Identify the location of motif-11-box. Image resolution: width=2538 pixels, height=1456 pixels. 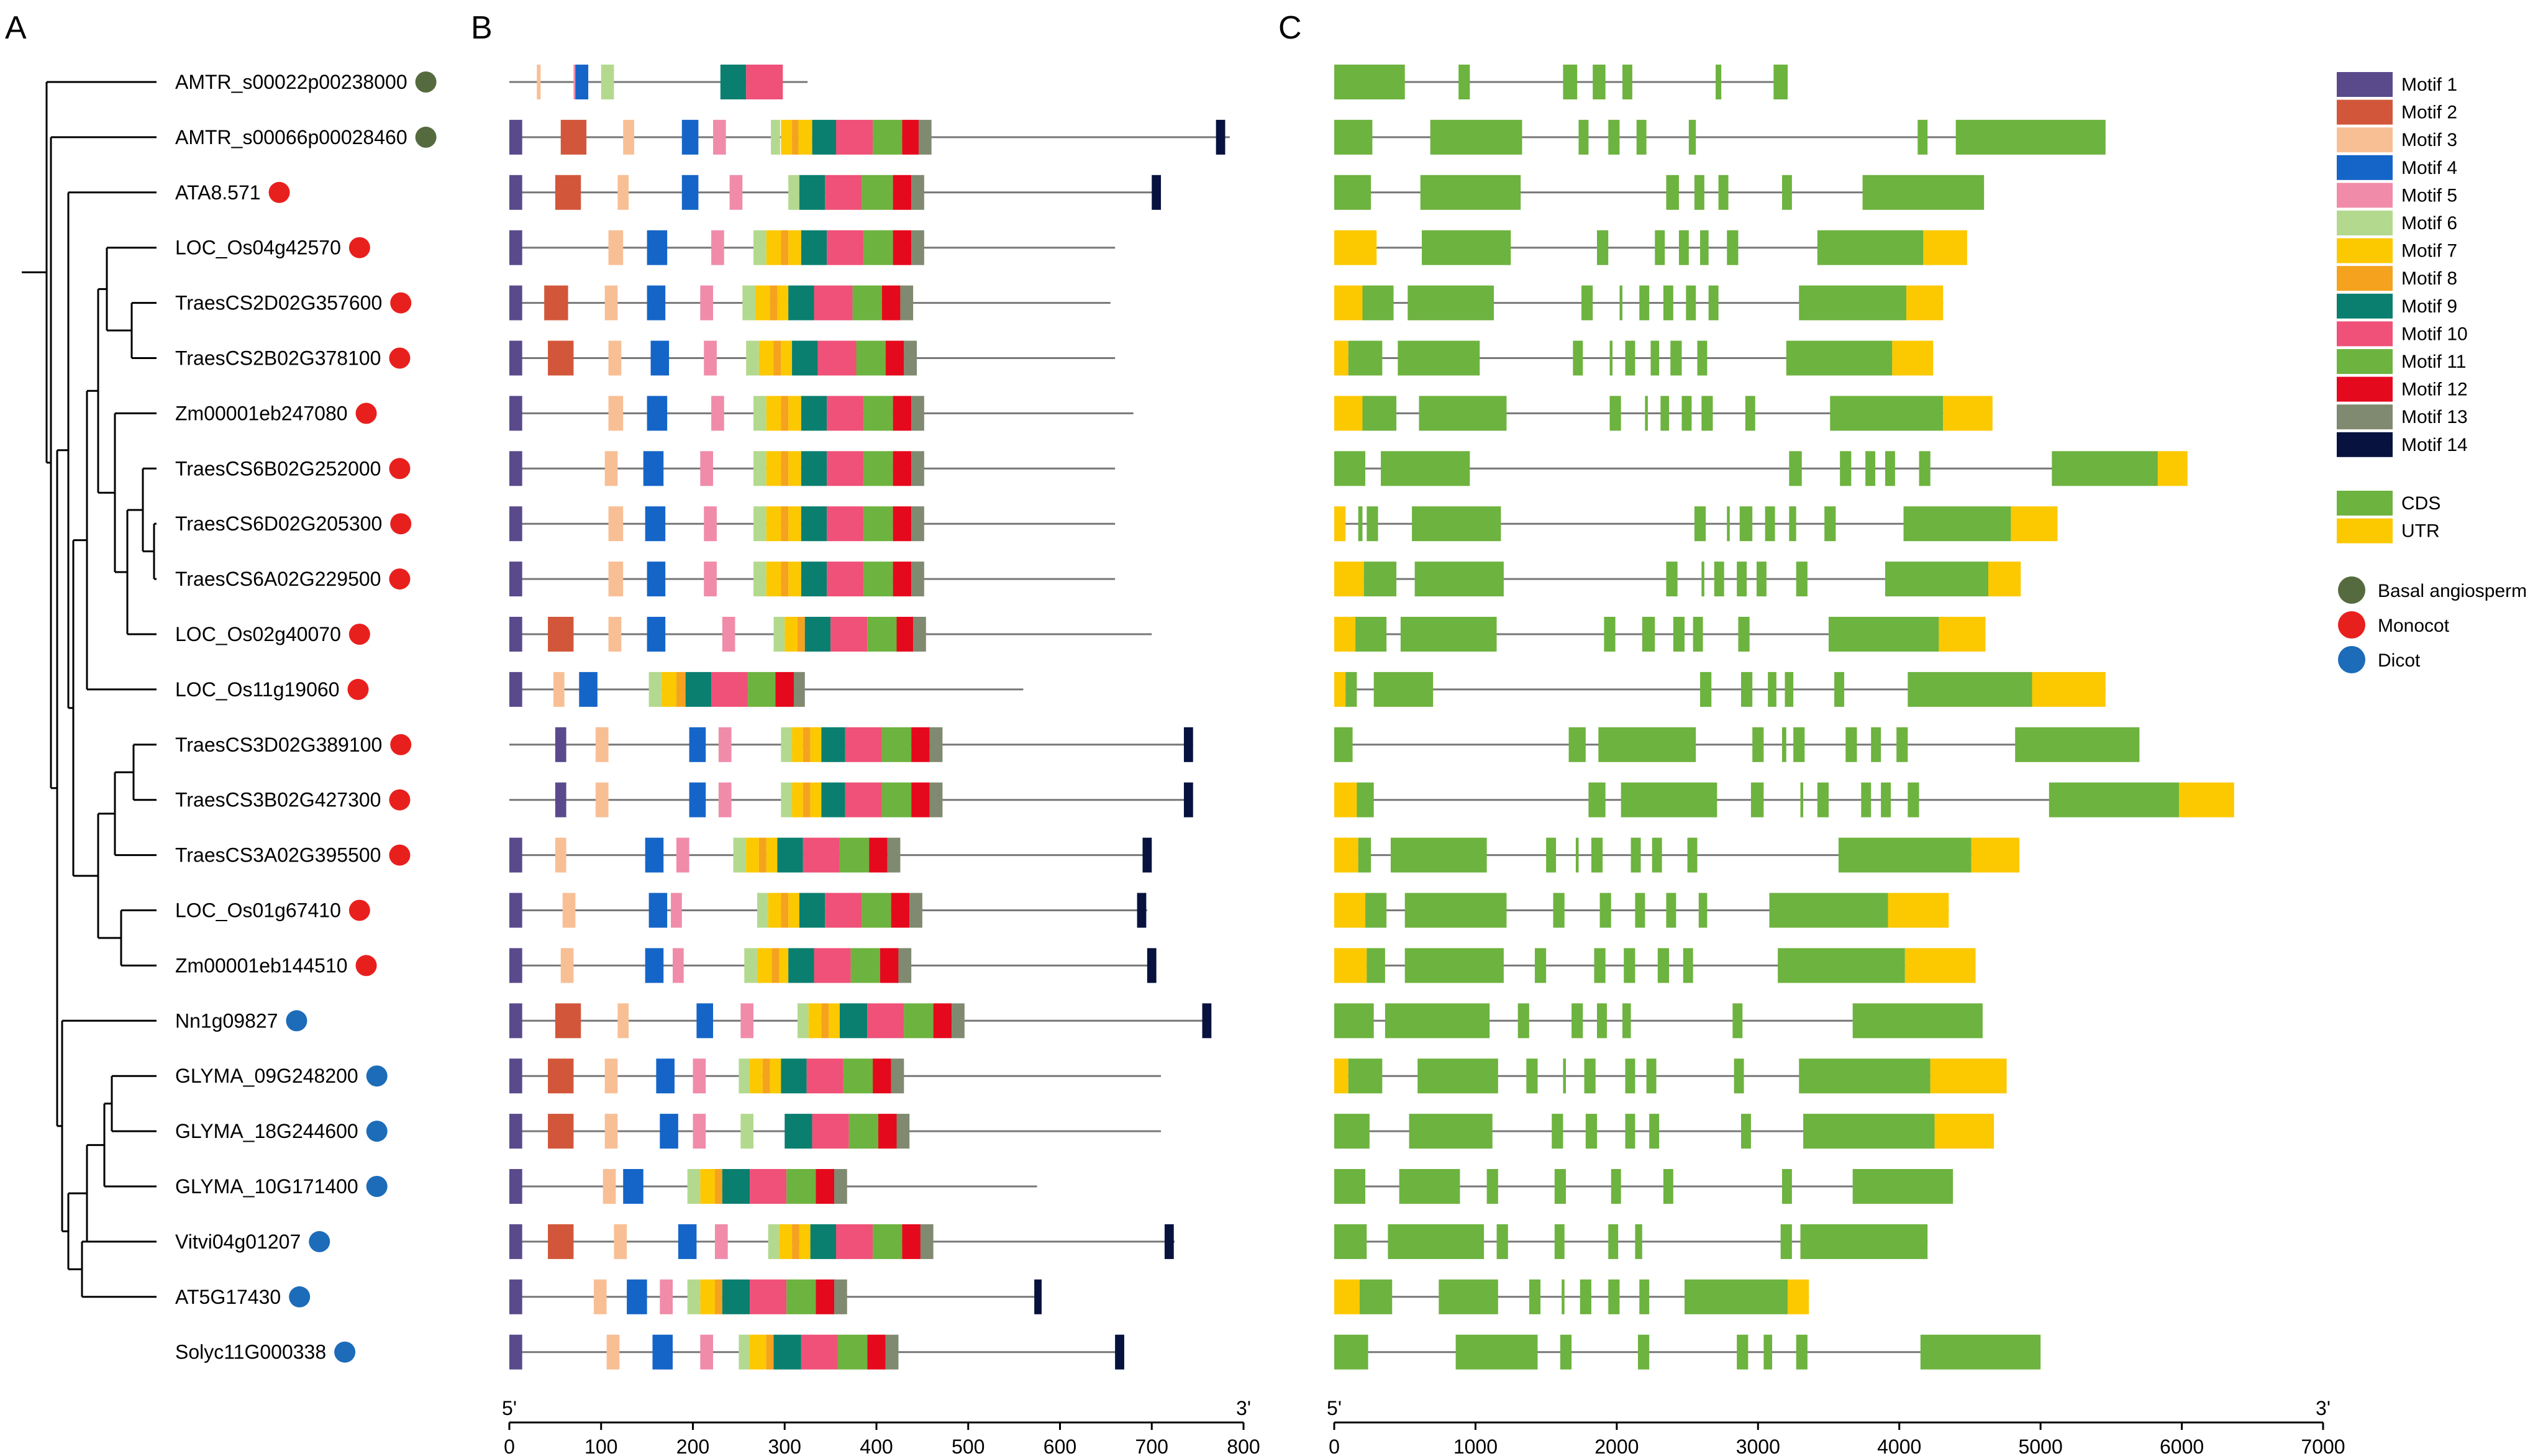
(878, 468).